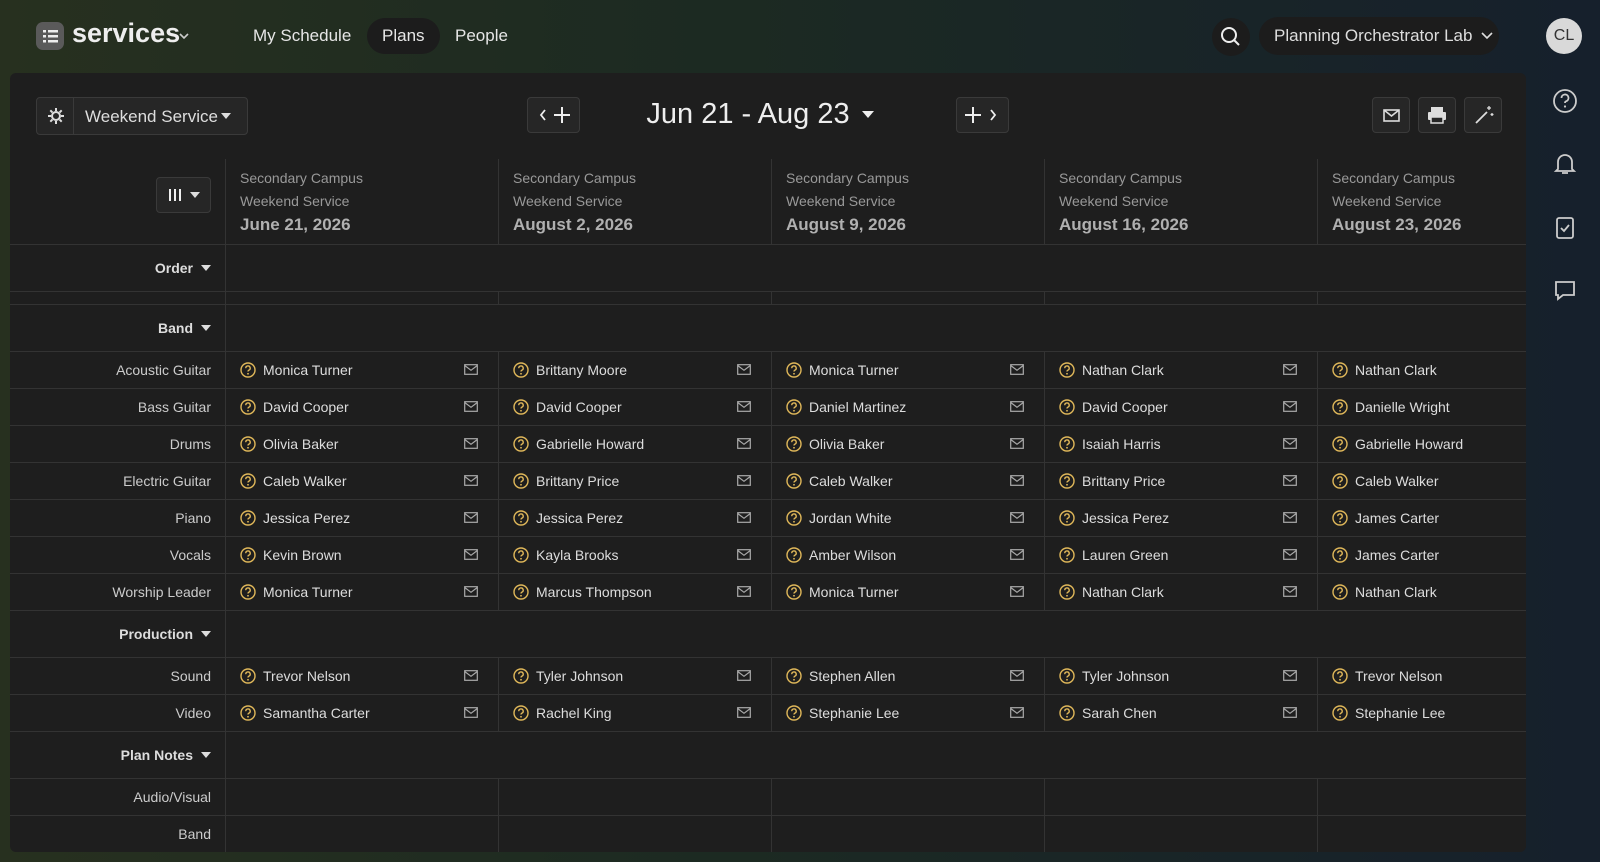 Image resolution: width=1600 pixels, height=862 pixels. I want to click on position-label: Video, so click(118, 713).